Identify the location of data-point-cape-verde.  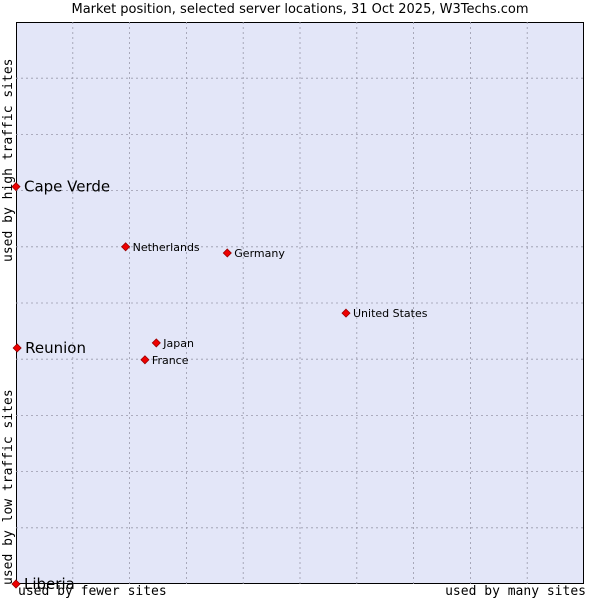
(16, 187).